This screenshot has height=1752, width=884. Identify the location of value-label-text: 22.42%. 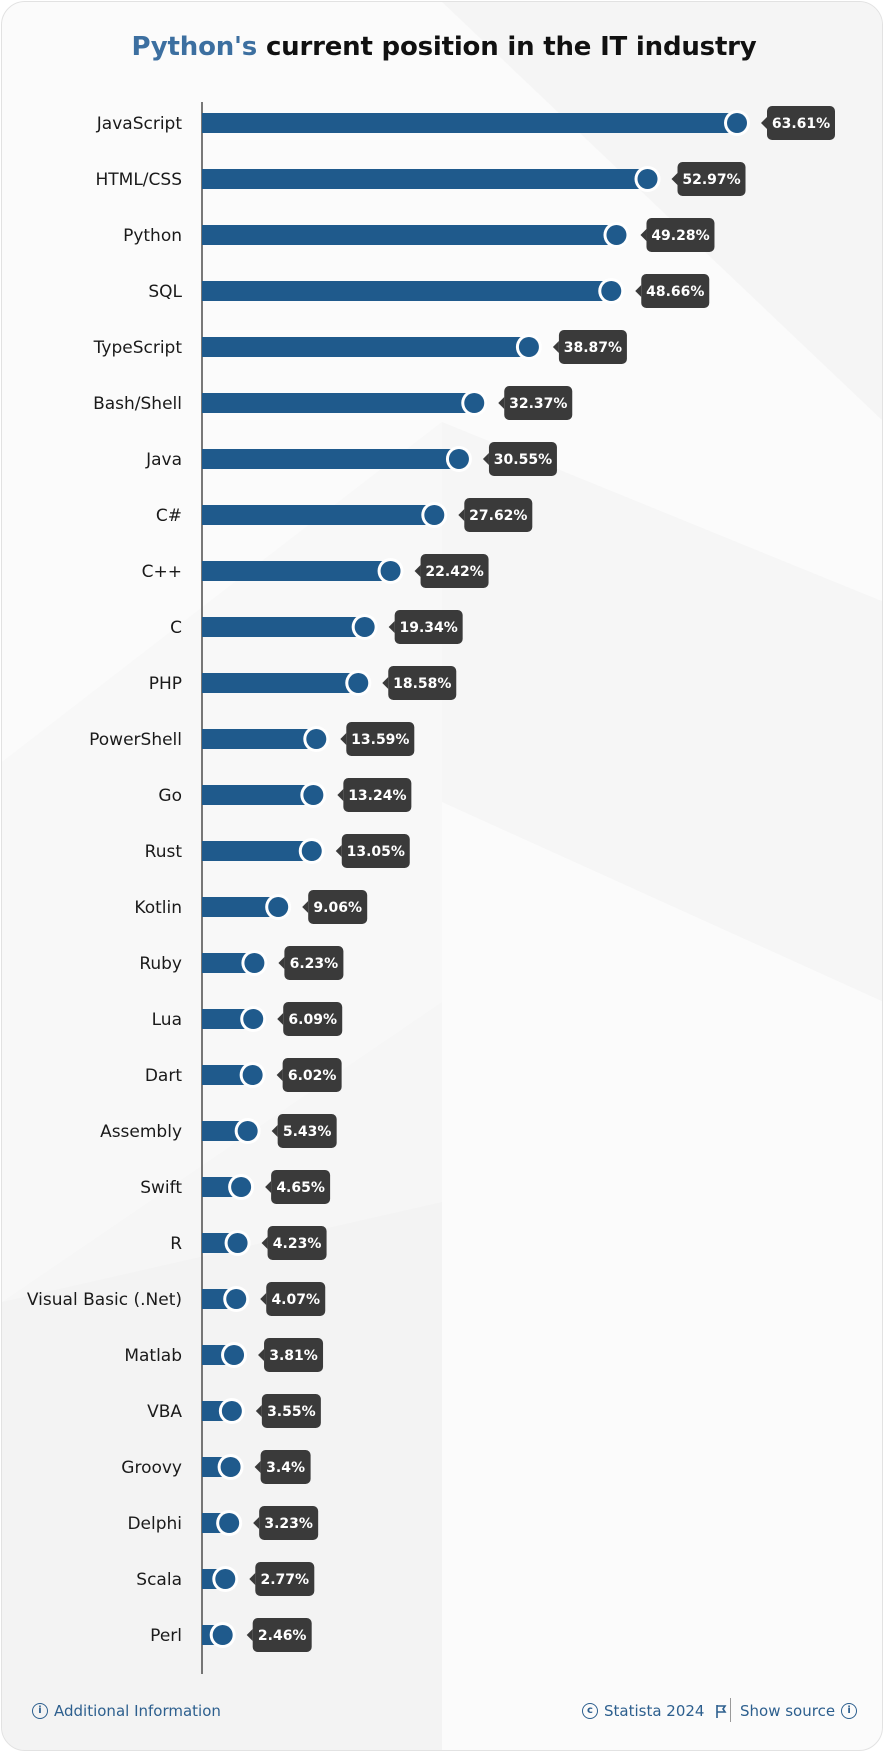
(454, 572).